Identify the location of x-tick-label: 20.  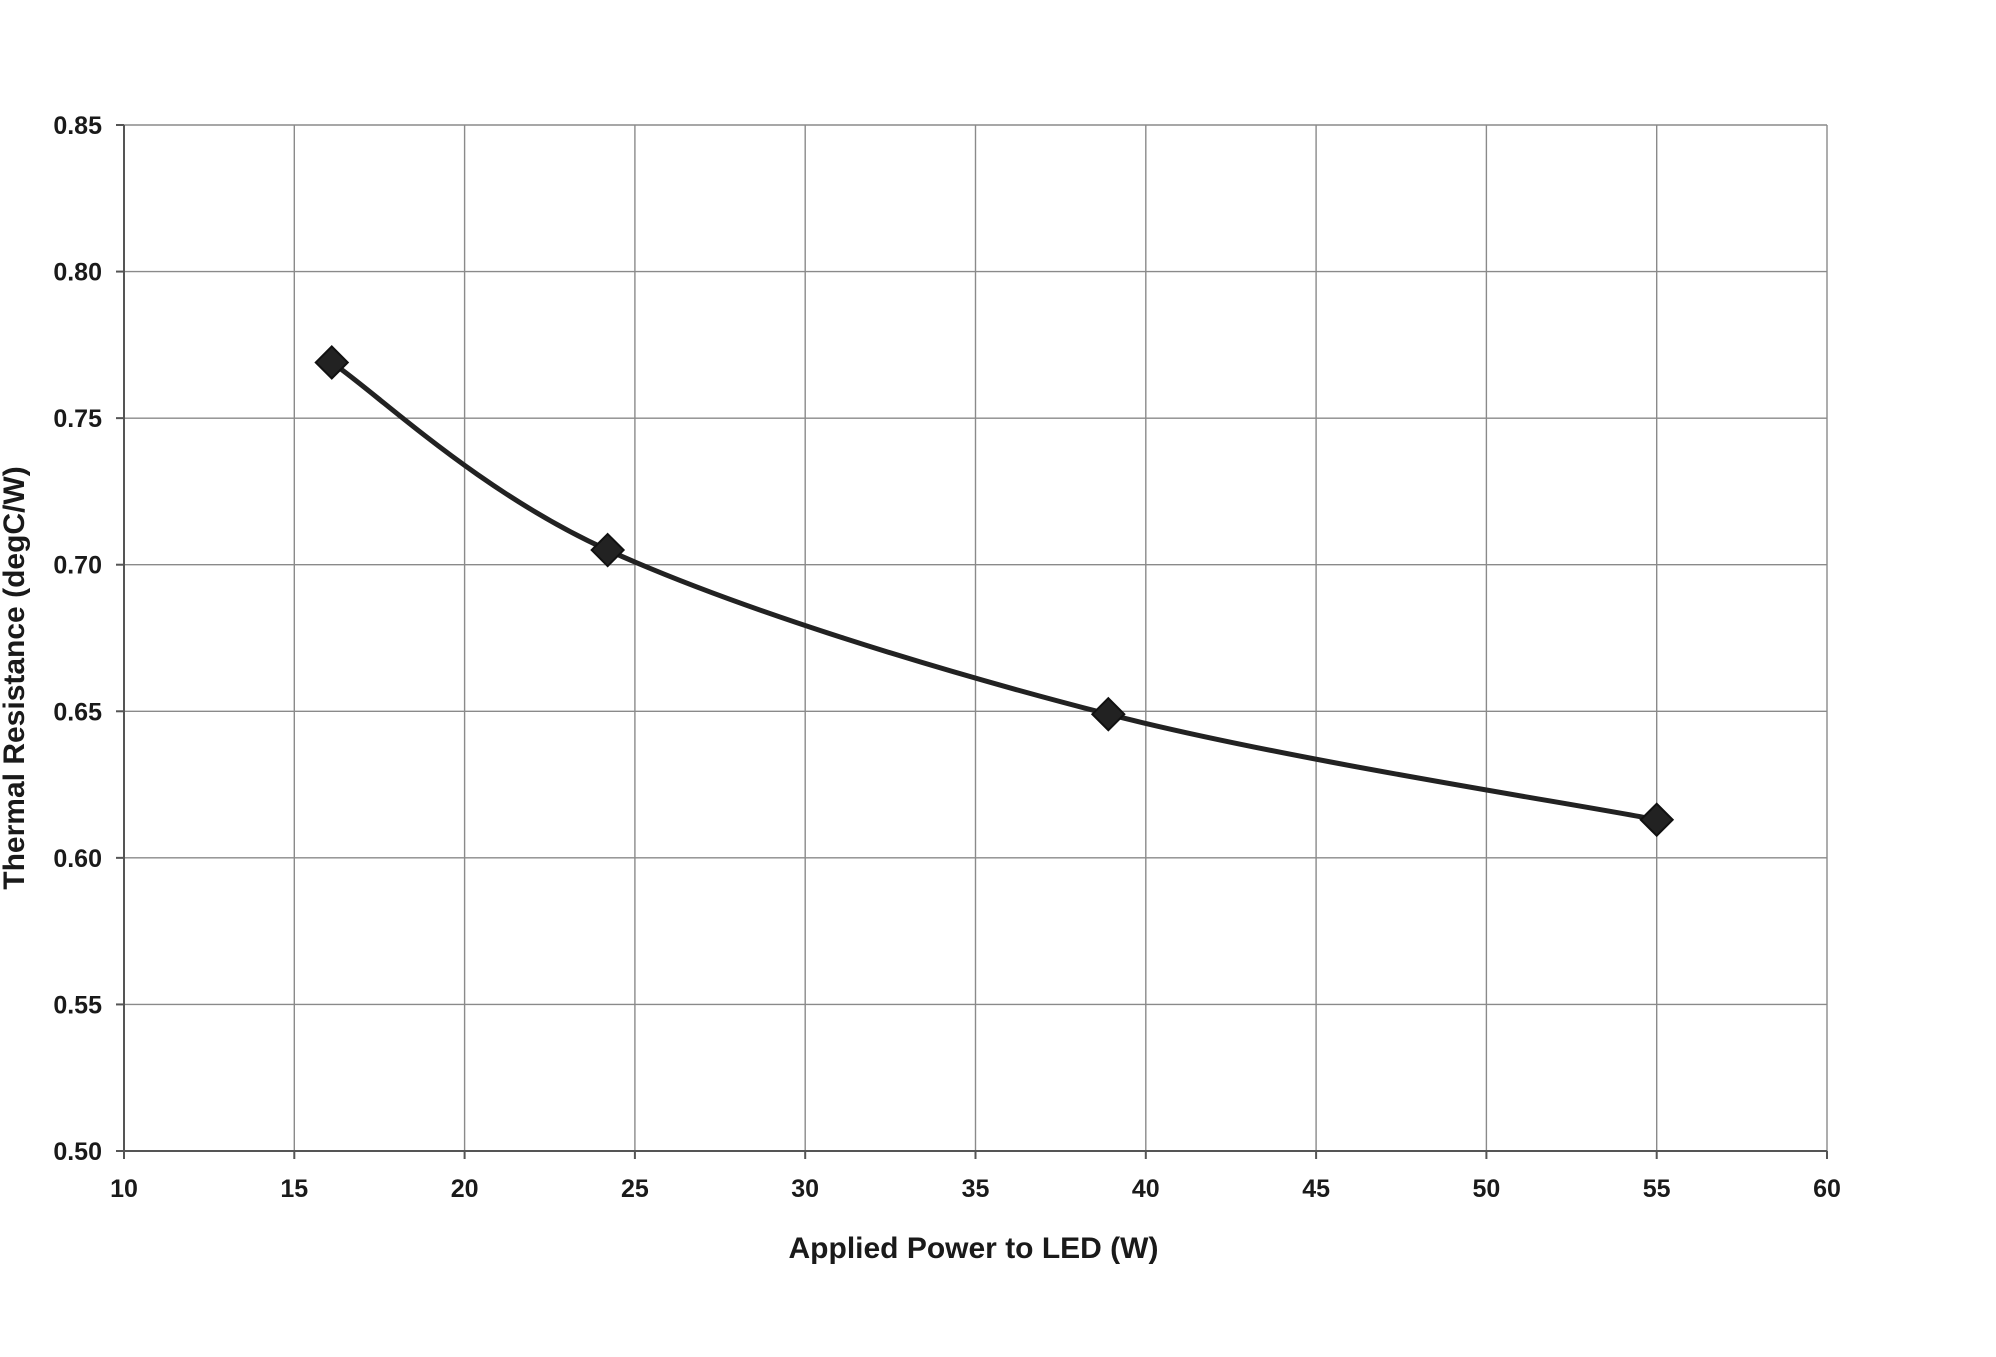
(465, 1189).